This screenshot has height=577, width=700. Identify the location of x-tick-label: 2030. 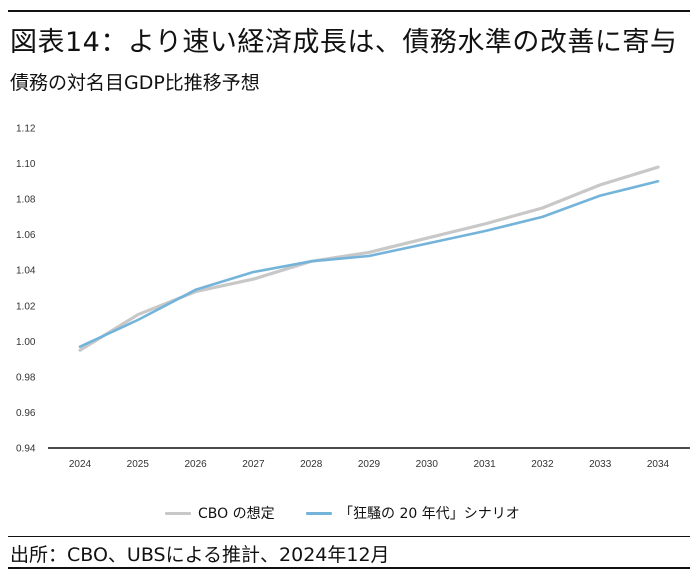
(427, 464).